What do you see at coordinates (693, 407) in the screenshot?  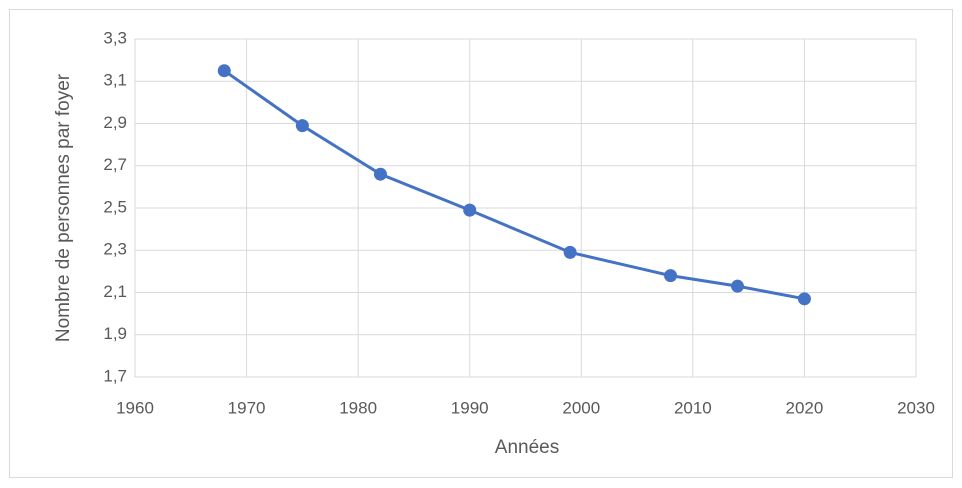 I see `x-tick-label: 2010` at bounding box center [693, 407].